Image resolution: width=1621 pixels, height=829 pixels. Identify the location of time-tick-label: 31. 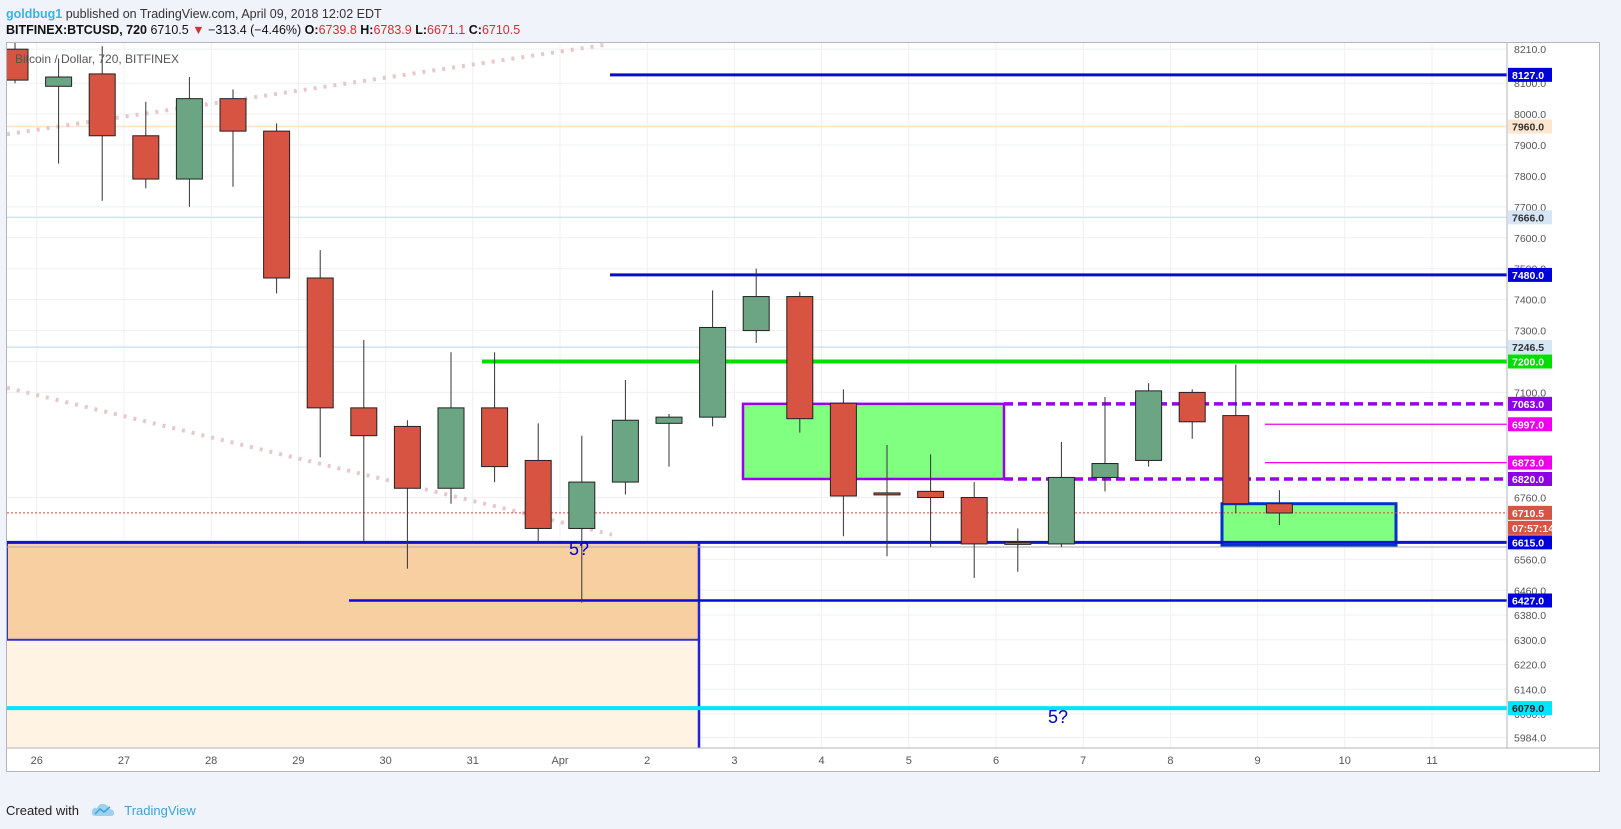
(473, 761).